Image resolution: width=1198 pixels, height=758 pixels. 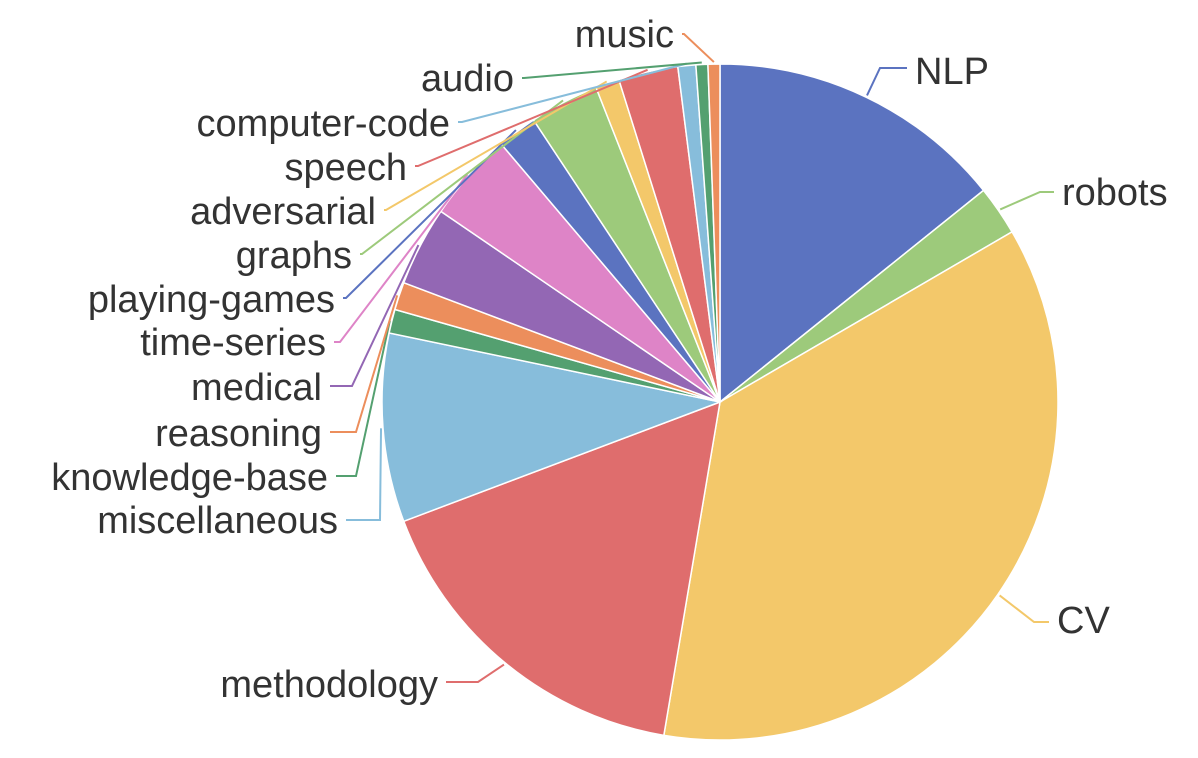 I want to click on slice-label-speech: speech, so click(x=345, y=168).